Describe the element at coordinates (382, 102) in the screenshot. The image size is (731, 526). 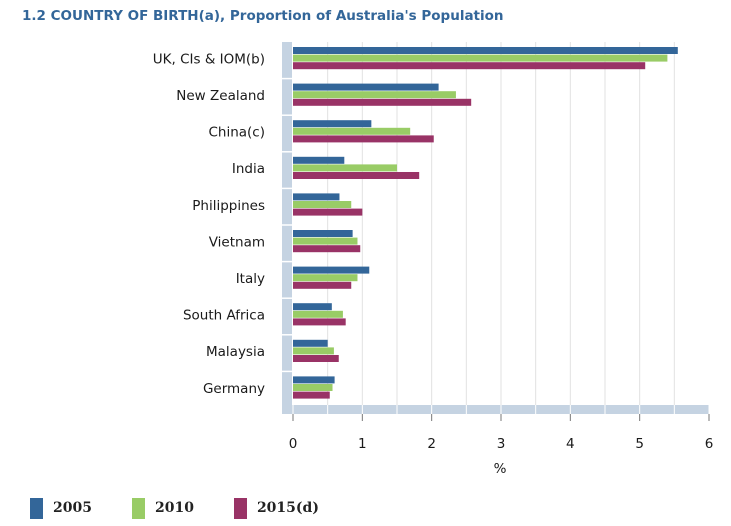
I see `bar-new-zealand-2015-d` at that location.